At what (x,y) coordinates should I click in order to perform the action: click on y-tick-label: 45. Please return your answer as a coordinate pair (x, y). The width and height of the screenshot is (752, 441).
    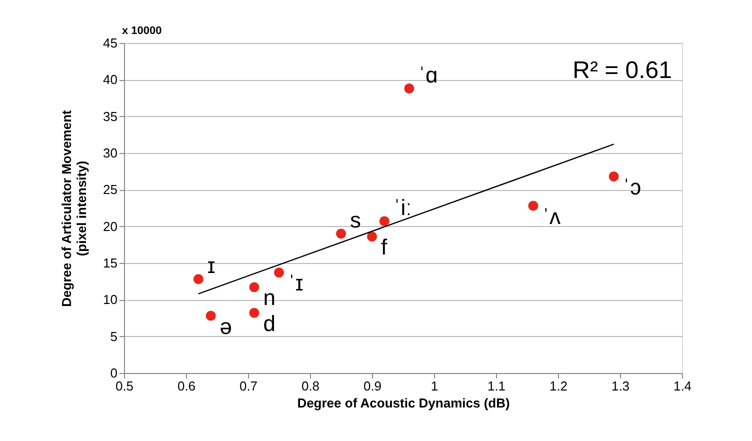
    Looking at the image, I should click on (110, 43).